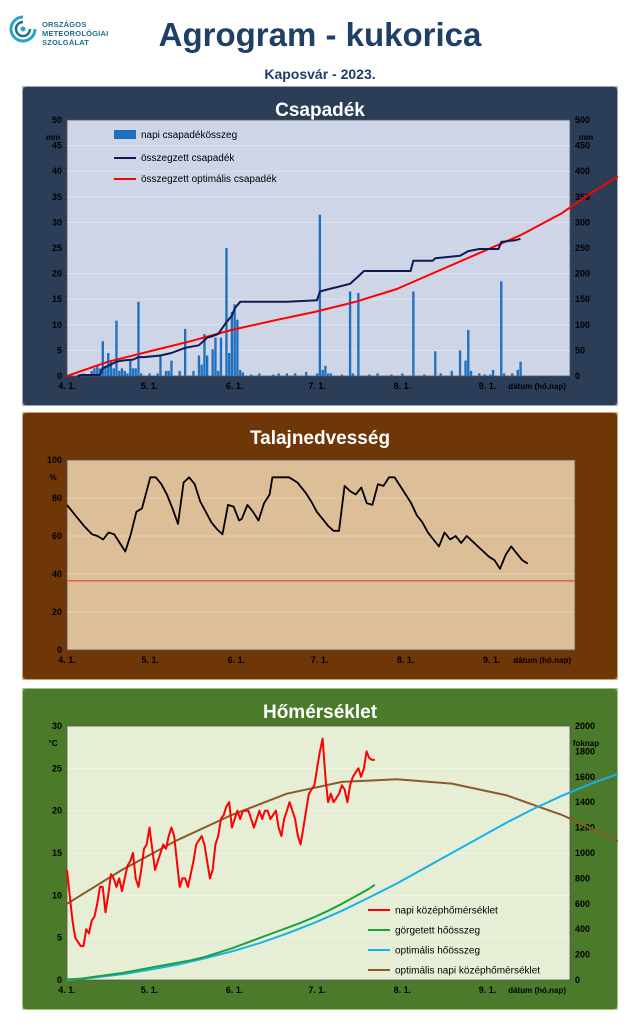  What do you see at coordinates (57, 222) in the screenshot?
I see `y-tick-left: 30` at bounding box center [57, 222].